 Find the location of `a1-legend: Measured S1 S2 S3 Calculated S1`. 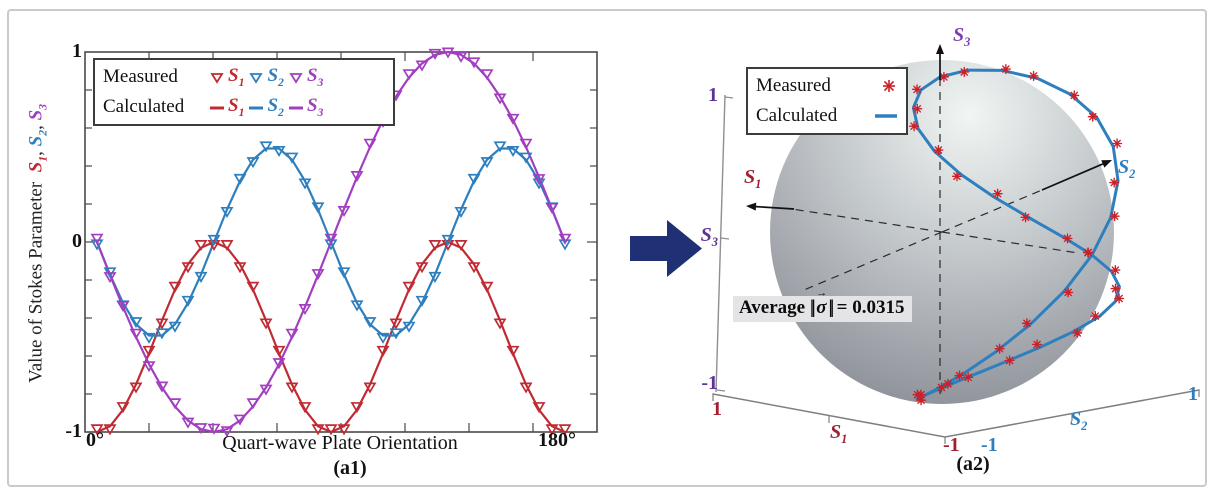

a1-legend: Measured S1 S2 S3 Calculated S1 is located at coordinates (244, 92).